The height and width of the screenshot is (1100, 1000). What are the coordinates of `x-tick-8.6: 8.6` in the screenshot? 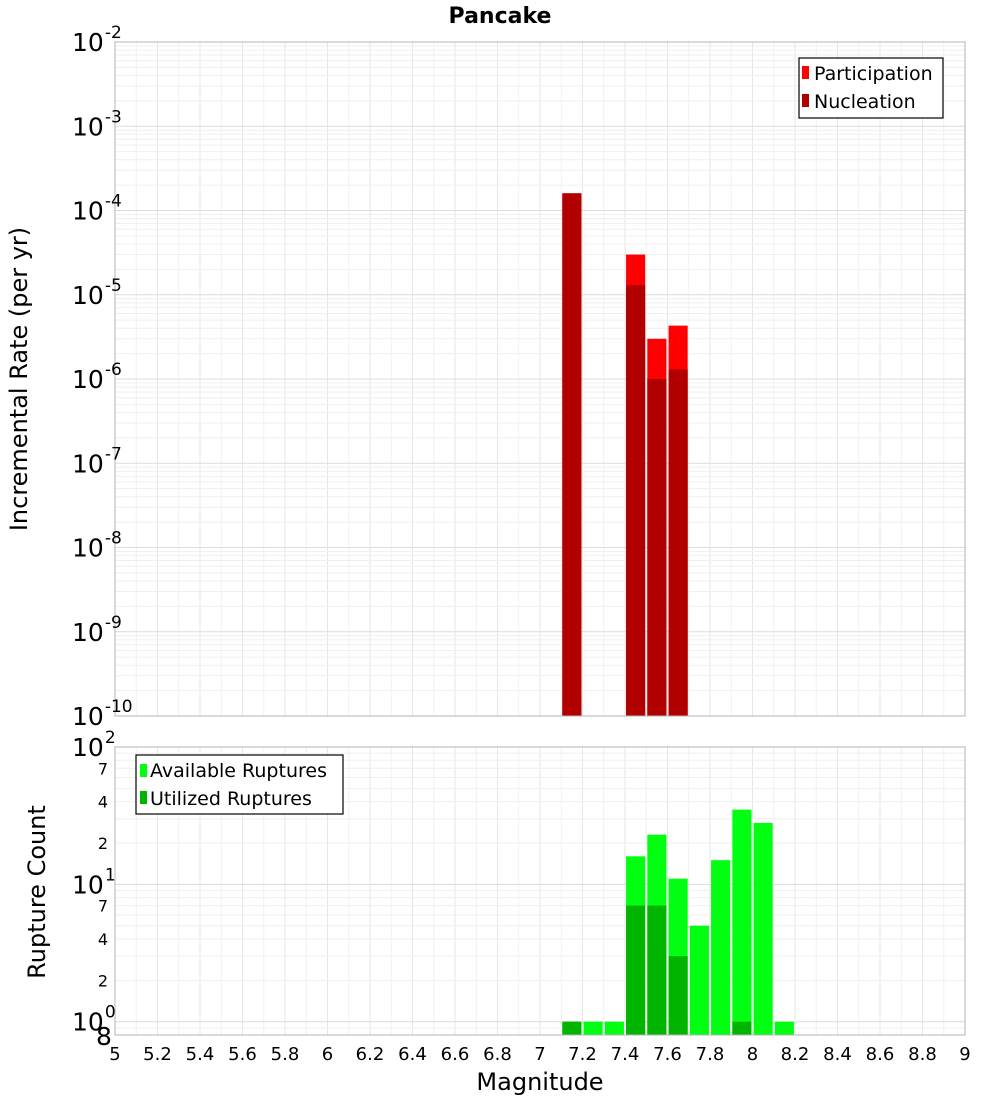 It's located at (880, 1054).